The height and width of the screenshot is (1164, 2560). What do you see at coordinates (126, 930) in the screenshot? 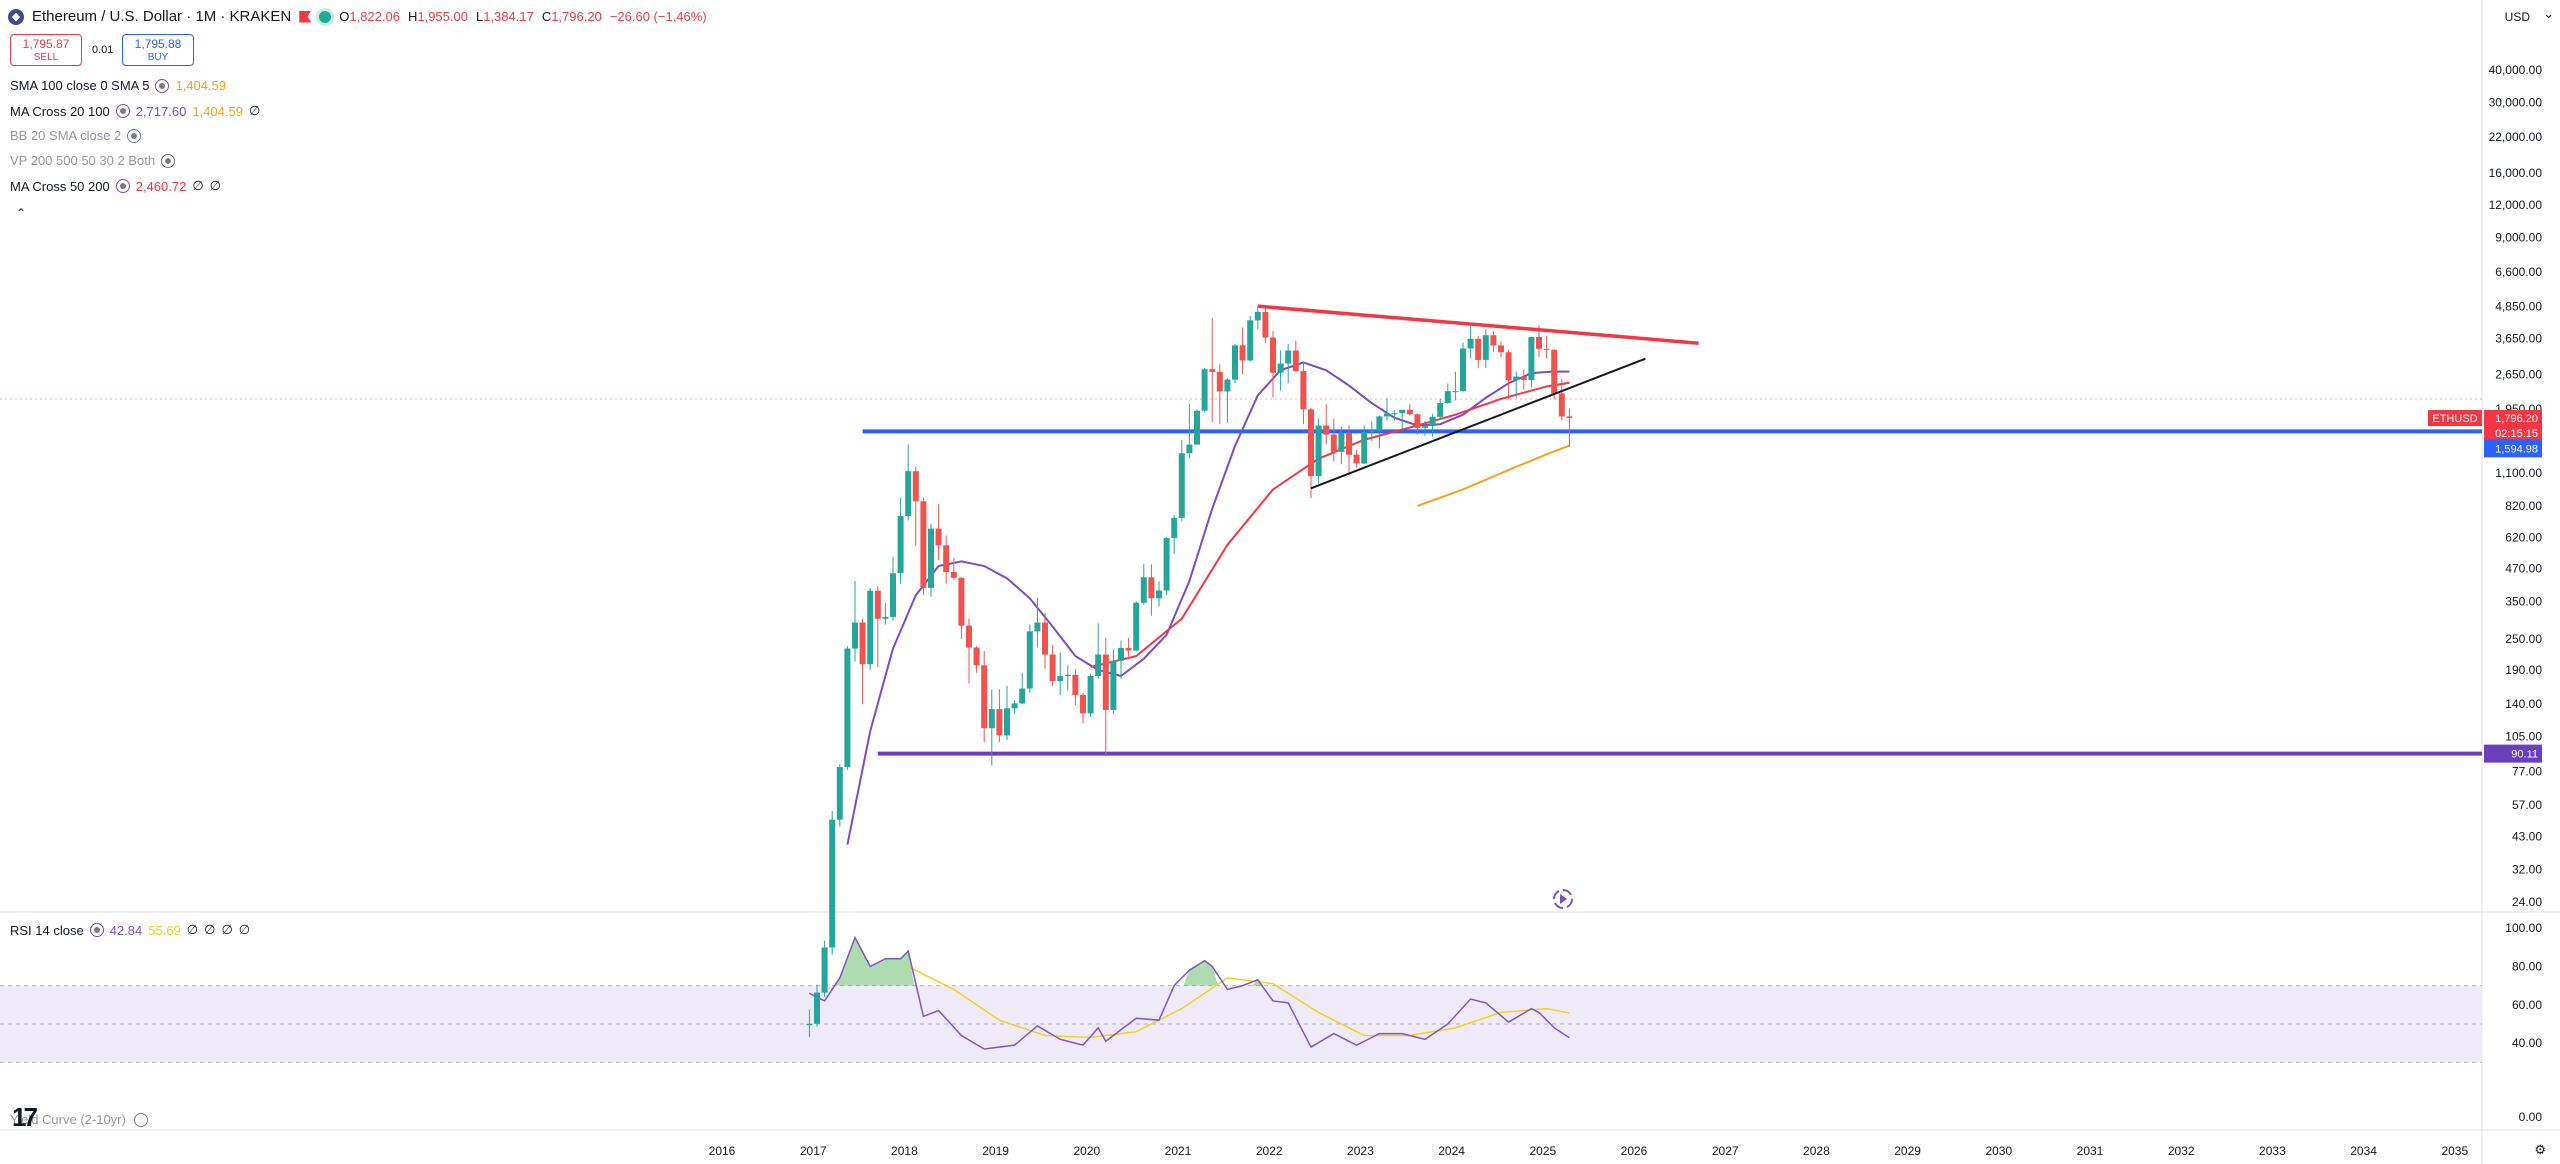
I see `rsi-legend-value: 42.84` at bounding box center [126, 930].